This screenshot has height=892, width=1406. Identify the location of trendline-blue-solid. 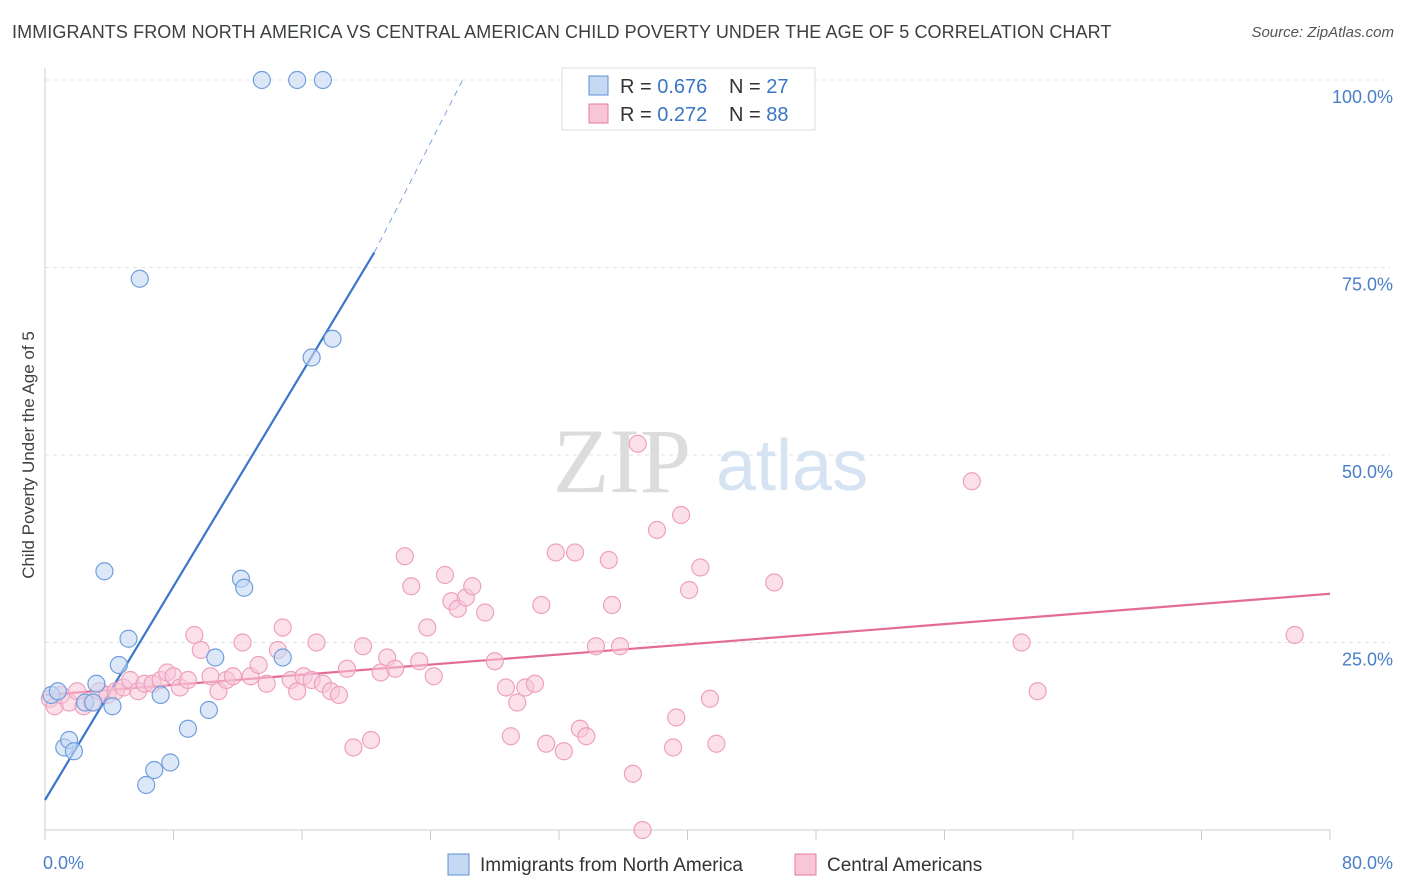
(210, 526).